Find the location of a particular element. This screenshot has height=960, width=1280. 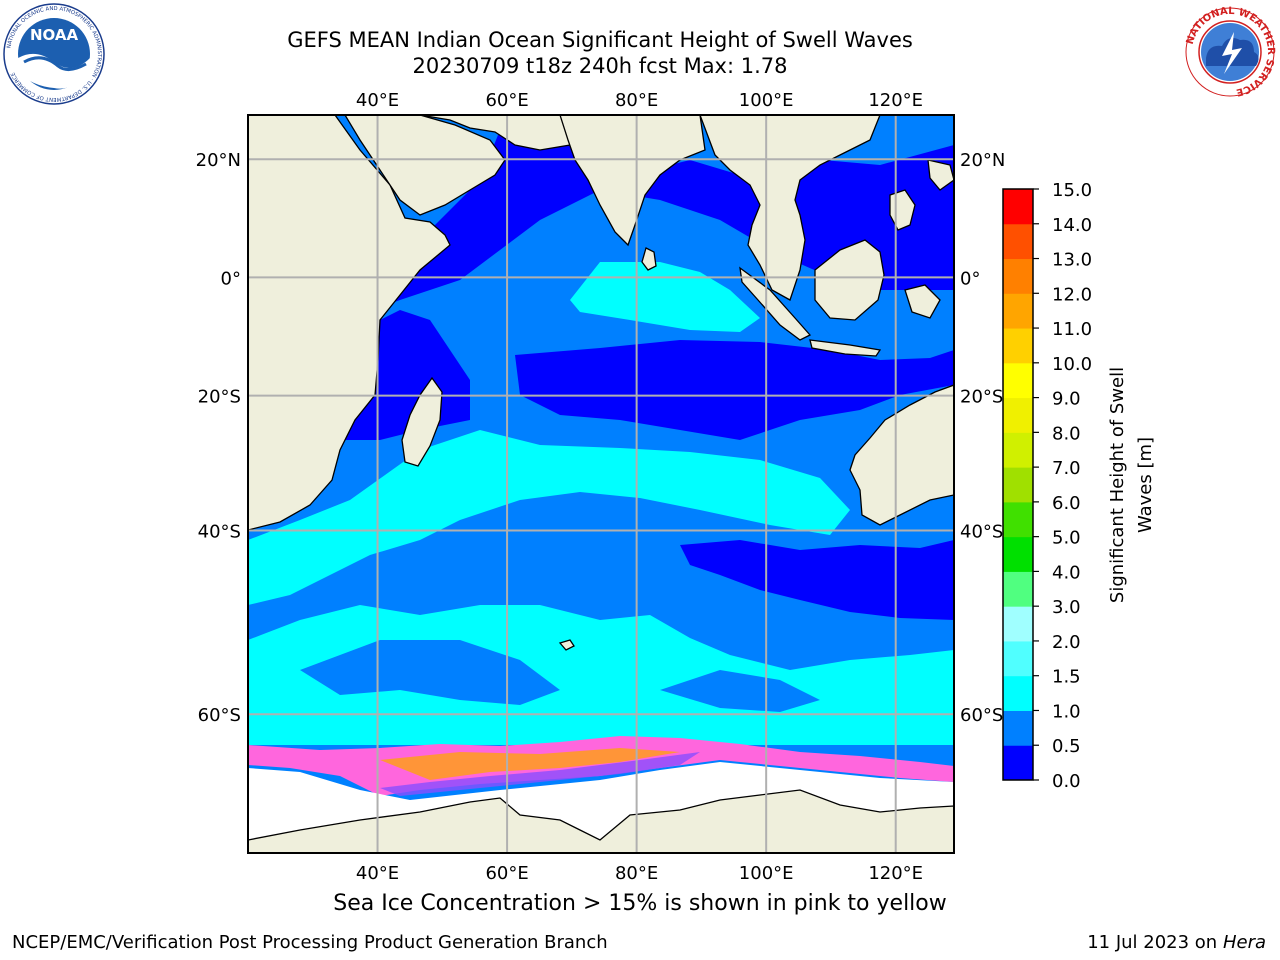

sri-lanka-land is located at coordinates (649, 259).